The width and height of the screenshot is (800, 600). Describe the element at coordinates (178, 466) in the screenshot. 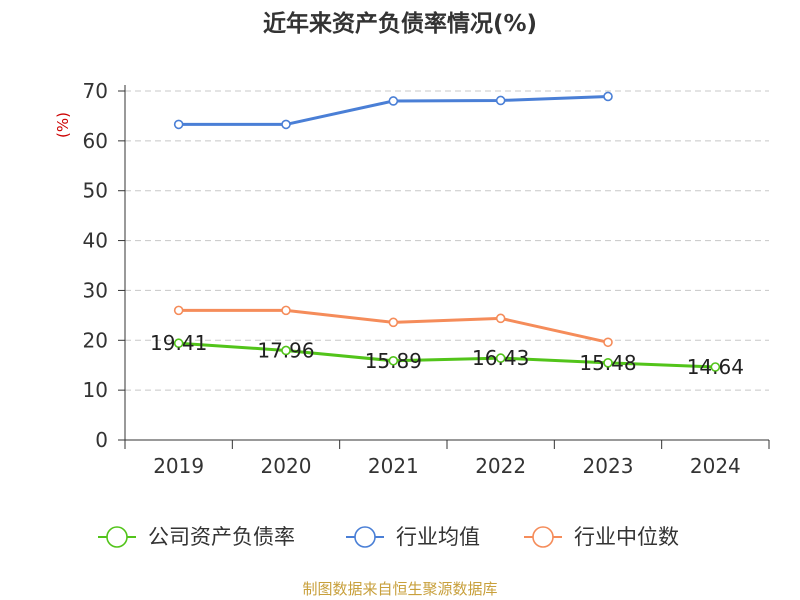

I see `x-tick-label-2019: 2019` at that location.